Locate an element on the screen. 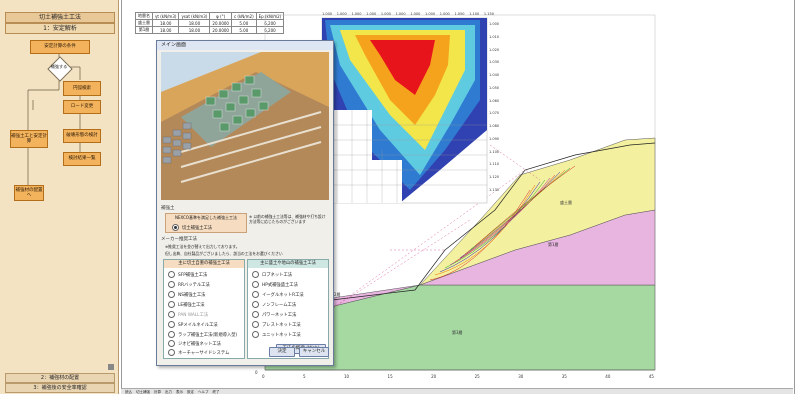 This screenshot has height=395, width=796. flow-failure-mode: 破壊形態の検討 is located at coordinates (82, 136).